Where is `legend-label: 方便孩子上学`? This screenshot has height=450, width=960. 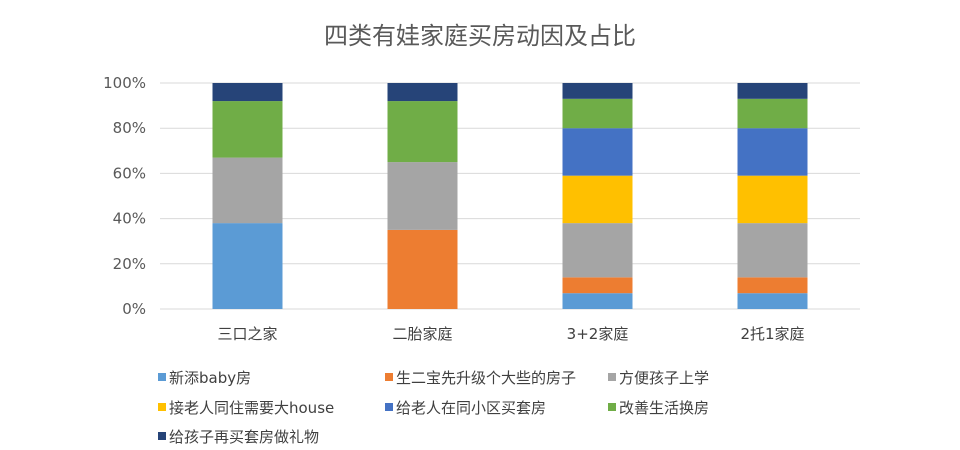 legend-label: 方便孩子上学 is located at coordinates (664, 378).